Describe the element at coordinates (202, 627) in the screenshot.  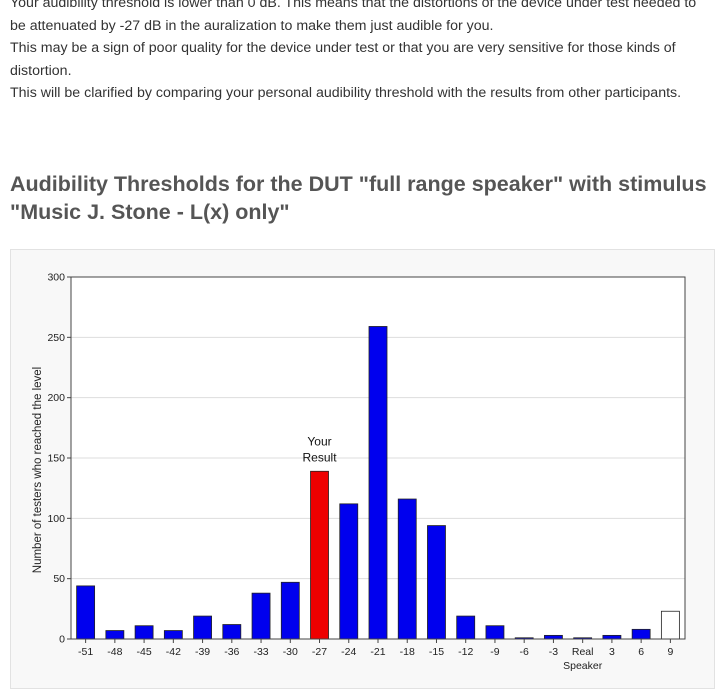
I see `bar--39` at that location.